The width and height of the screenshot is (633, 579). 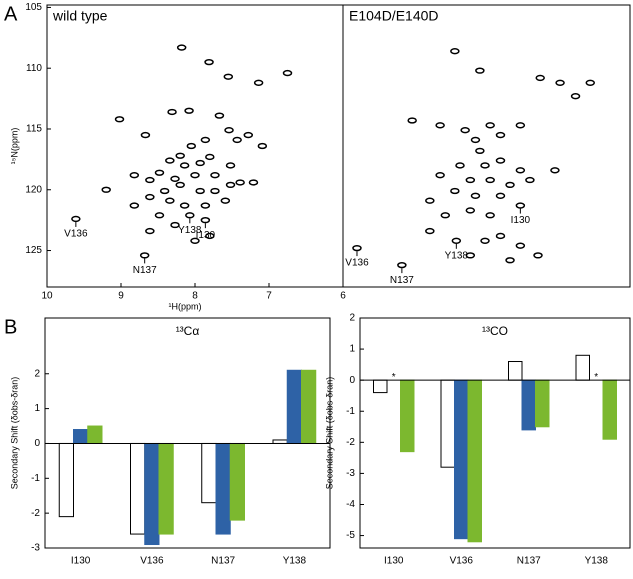 I want to click on x-tick-label: 9, so click(x=121, y=296).